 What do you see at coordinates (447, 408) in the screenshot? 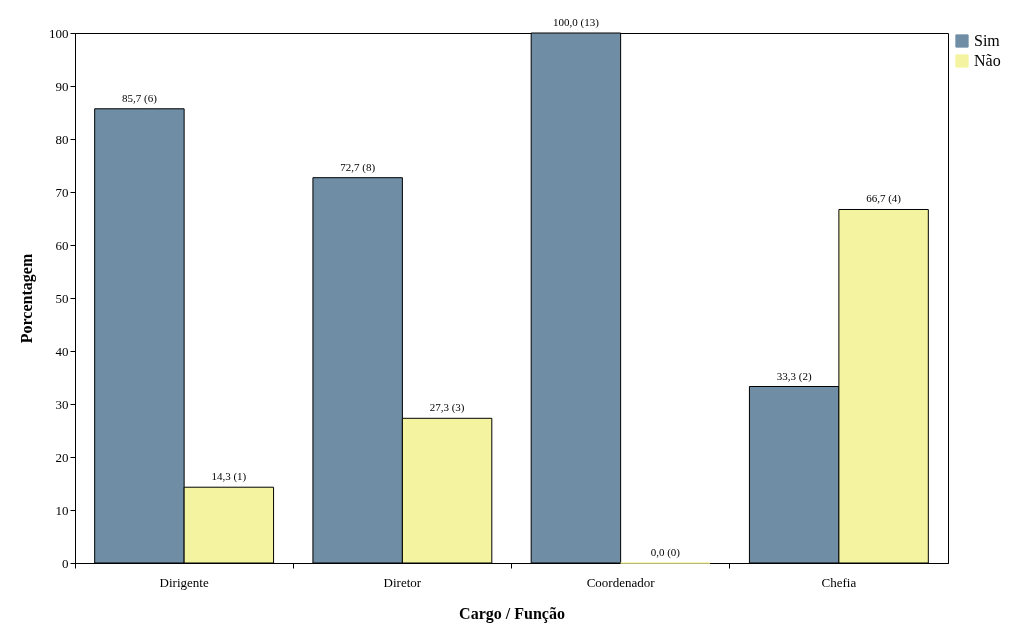
I see `data-label: 27,3 (3)` at bounding box center [447, 408].